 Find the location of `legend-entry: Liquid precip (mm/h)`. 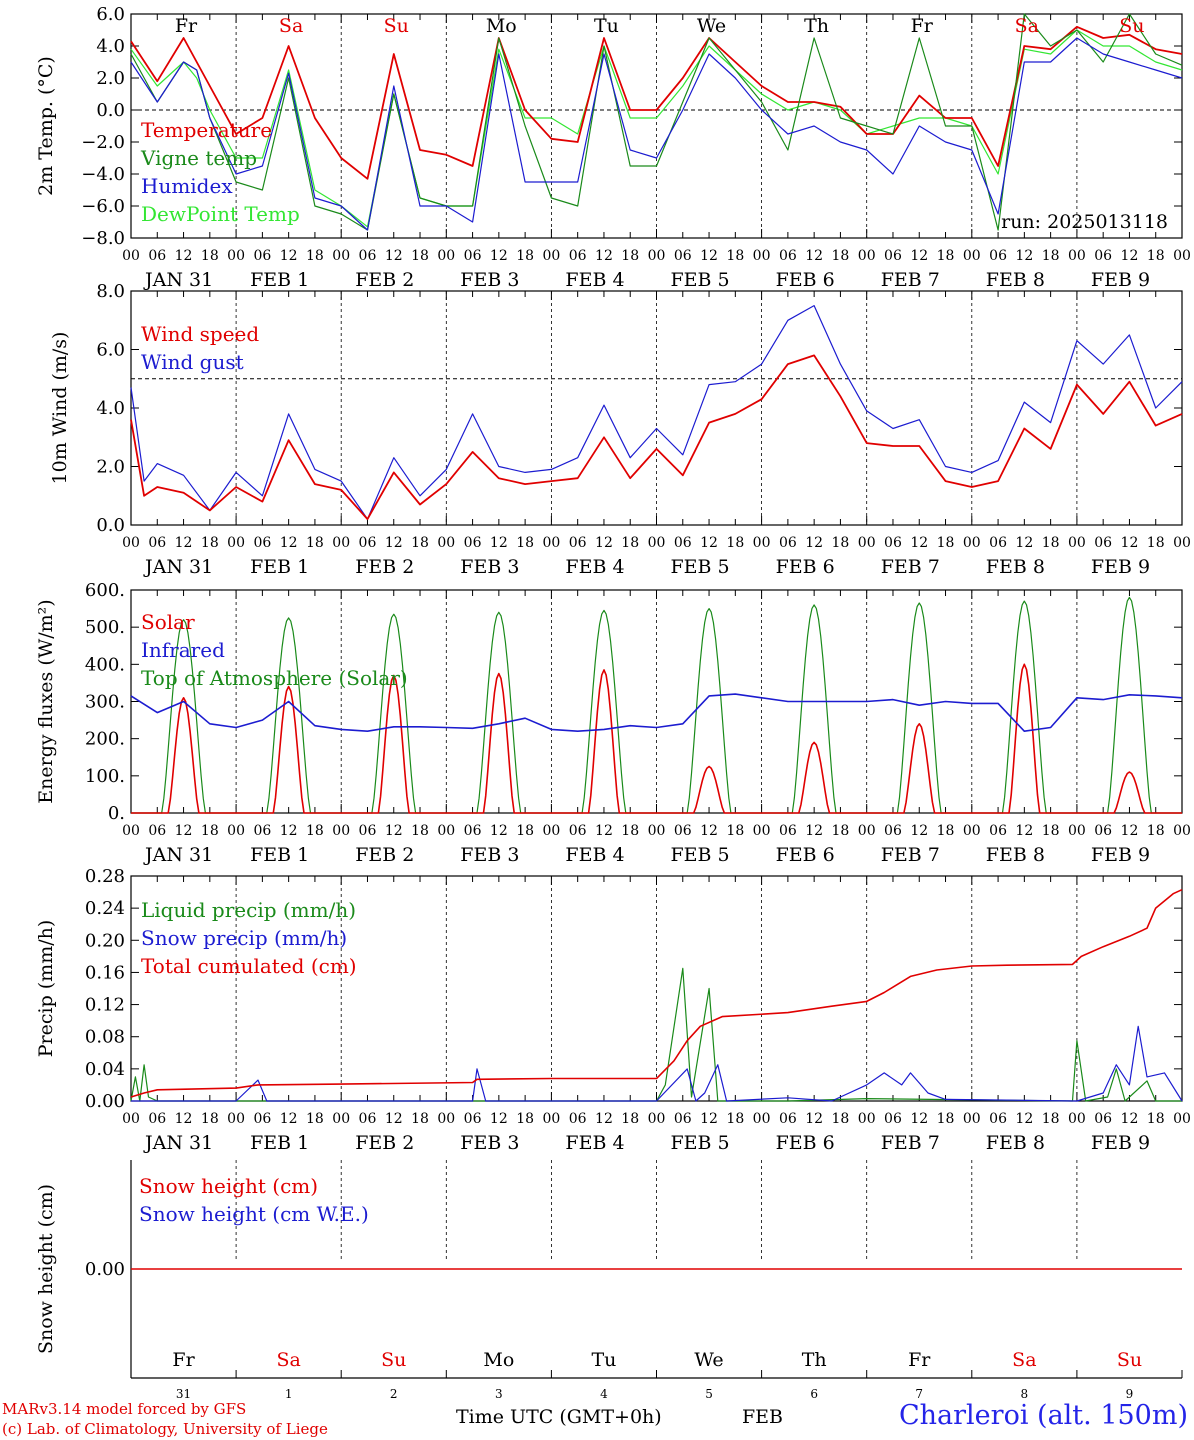

legend-entry: Liquid precip (mm/h) is located at coordinates (248, 910).